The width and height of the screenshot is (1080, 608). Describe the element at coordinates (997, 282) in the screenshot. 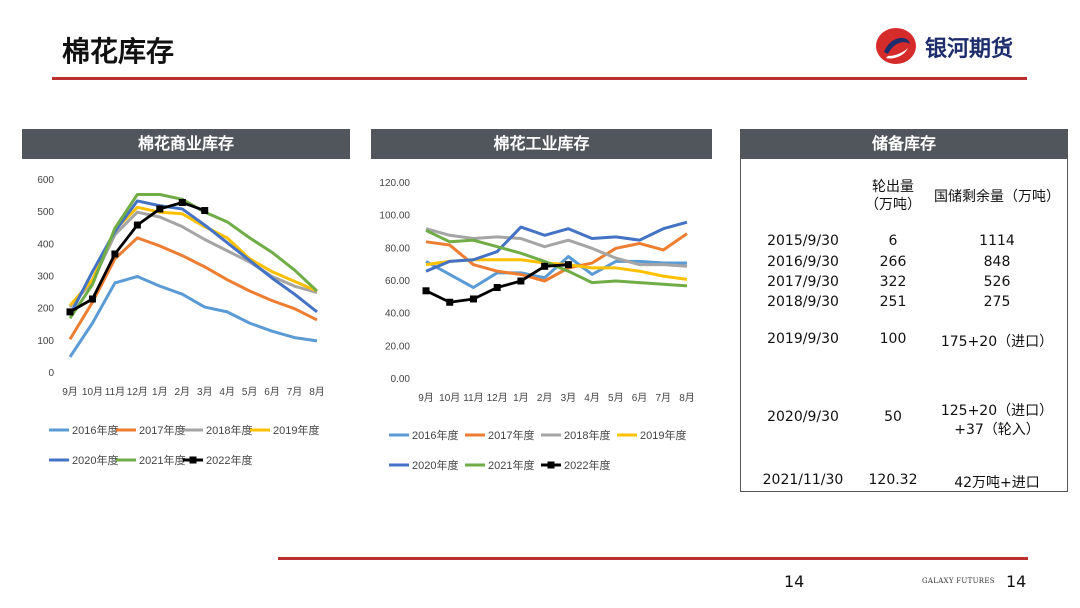

I see `row-remain: 526` at that location.